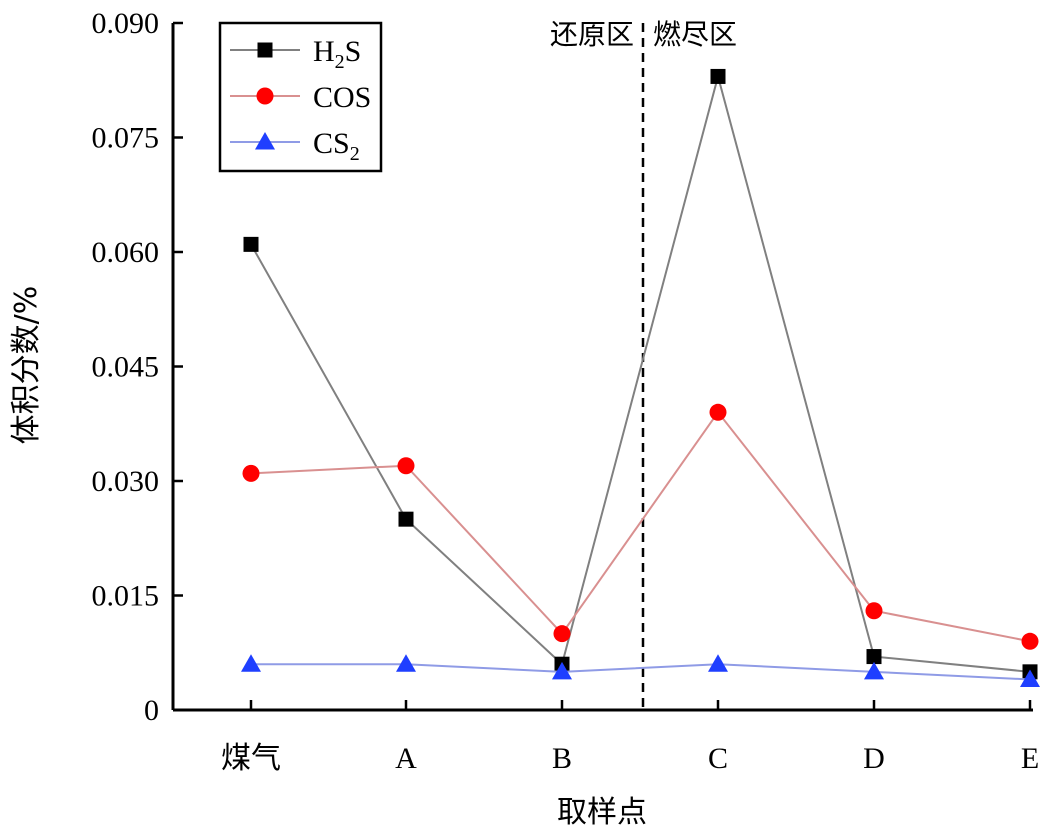 This screenshot has width=1053, height=838. Describe the element at coordinates (300, 97) in the screenshot. I see `legend: H2S COS CS2` at that location.